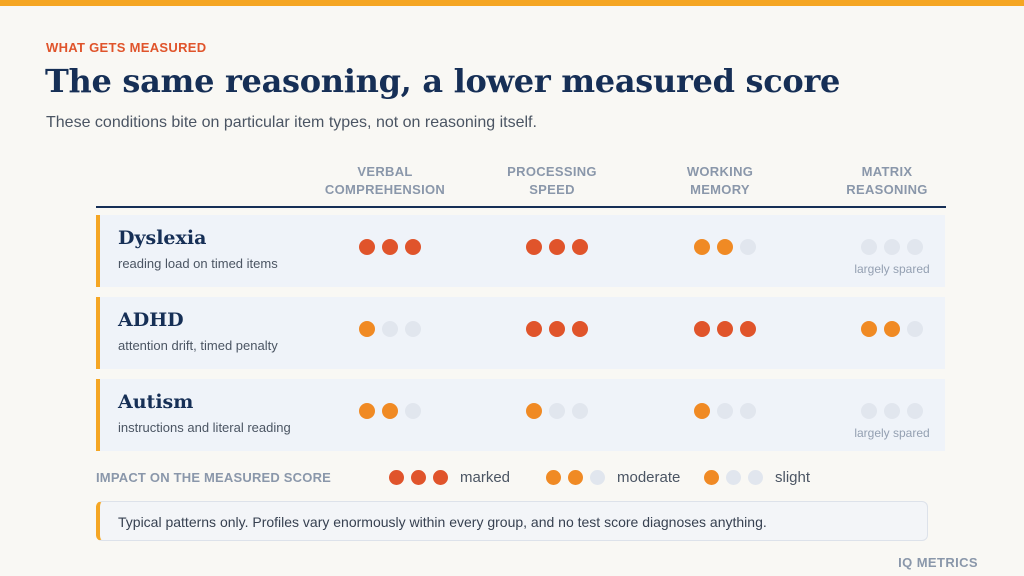  I want to click on condition-name: Autism, so click(156, 402).